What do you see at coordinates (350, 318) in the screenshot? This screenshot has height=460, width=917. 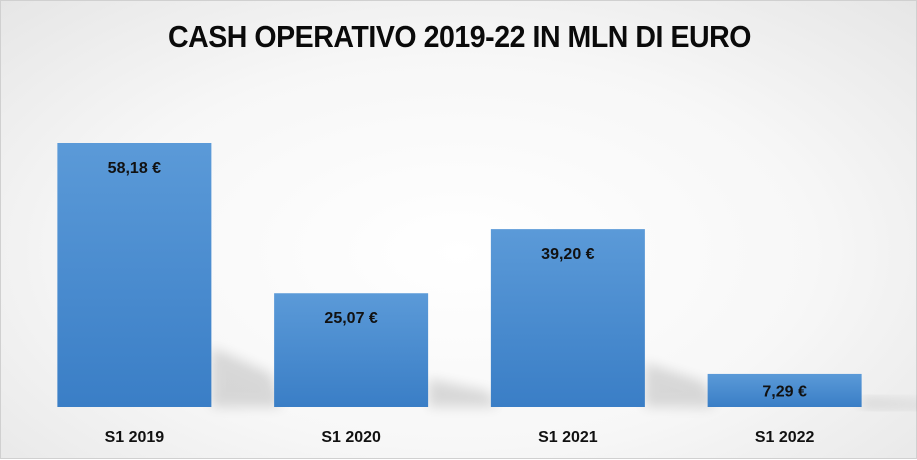 I see `data-label: 25,07 €` at bounding box center [350, 318].